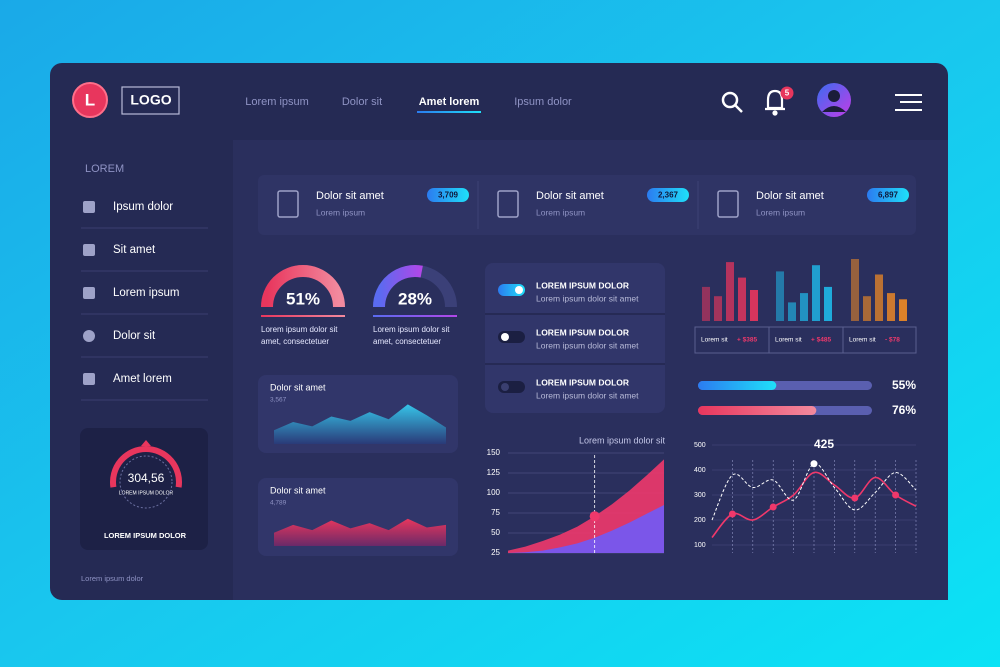 The width and height of the screenshot is (1000, 667). I want to click on peak-point, so click(814, 464).